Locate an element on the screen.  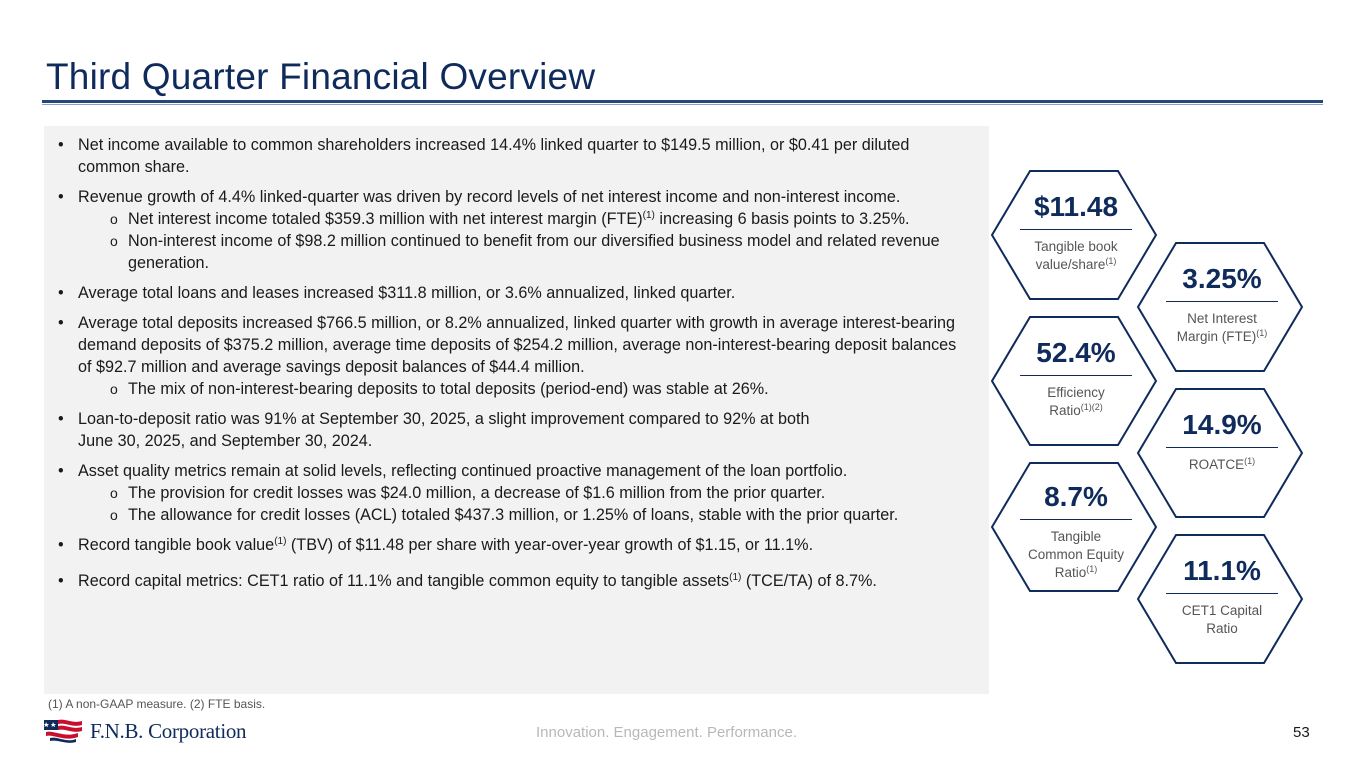
tagline: Innovation. Engagement. Performance. is located at coordinates (666, 732).